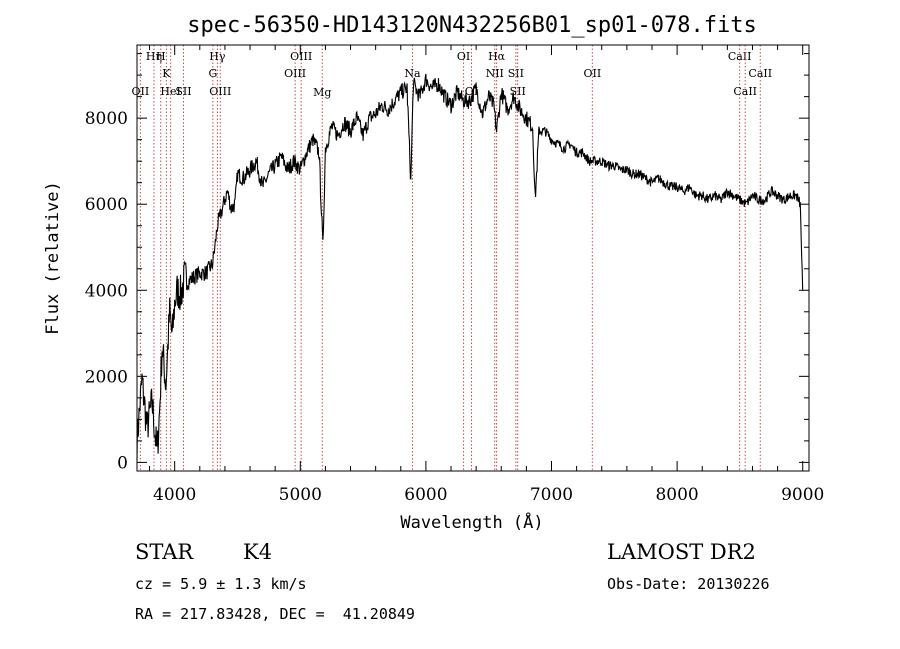  I want to click on spectral-line-label: G, so click(212, 73).